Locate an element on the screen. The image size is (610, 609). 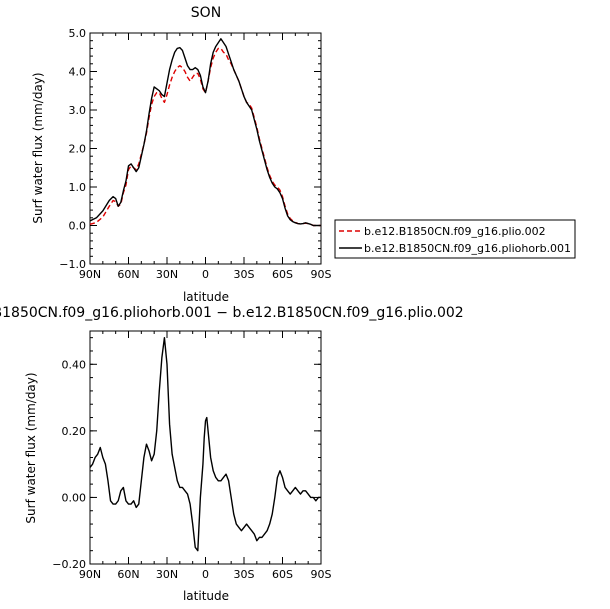
top-plot-frame is located at coordinates (205, 148).